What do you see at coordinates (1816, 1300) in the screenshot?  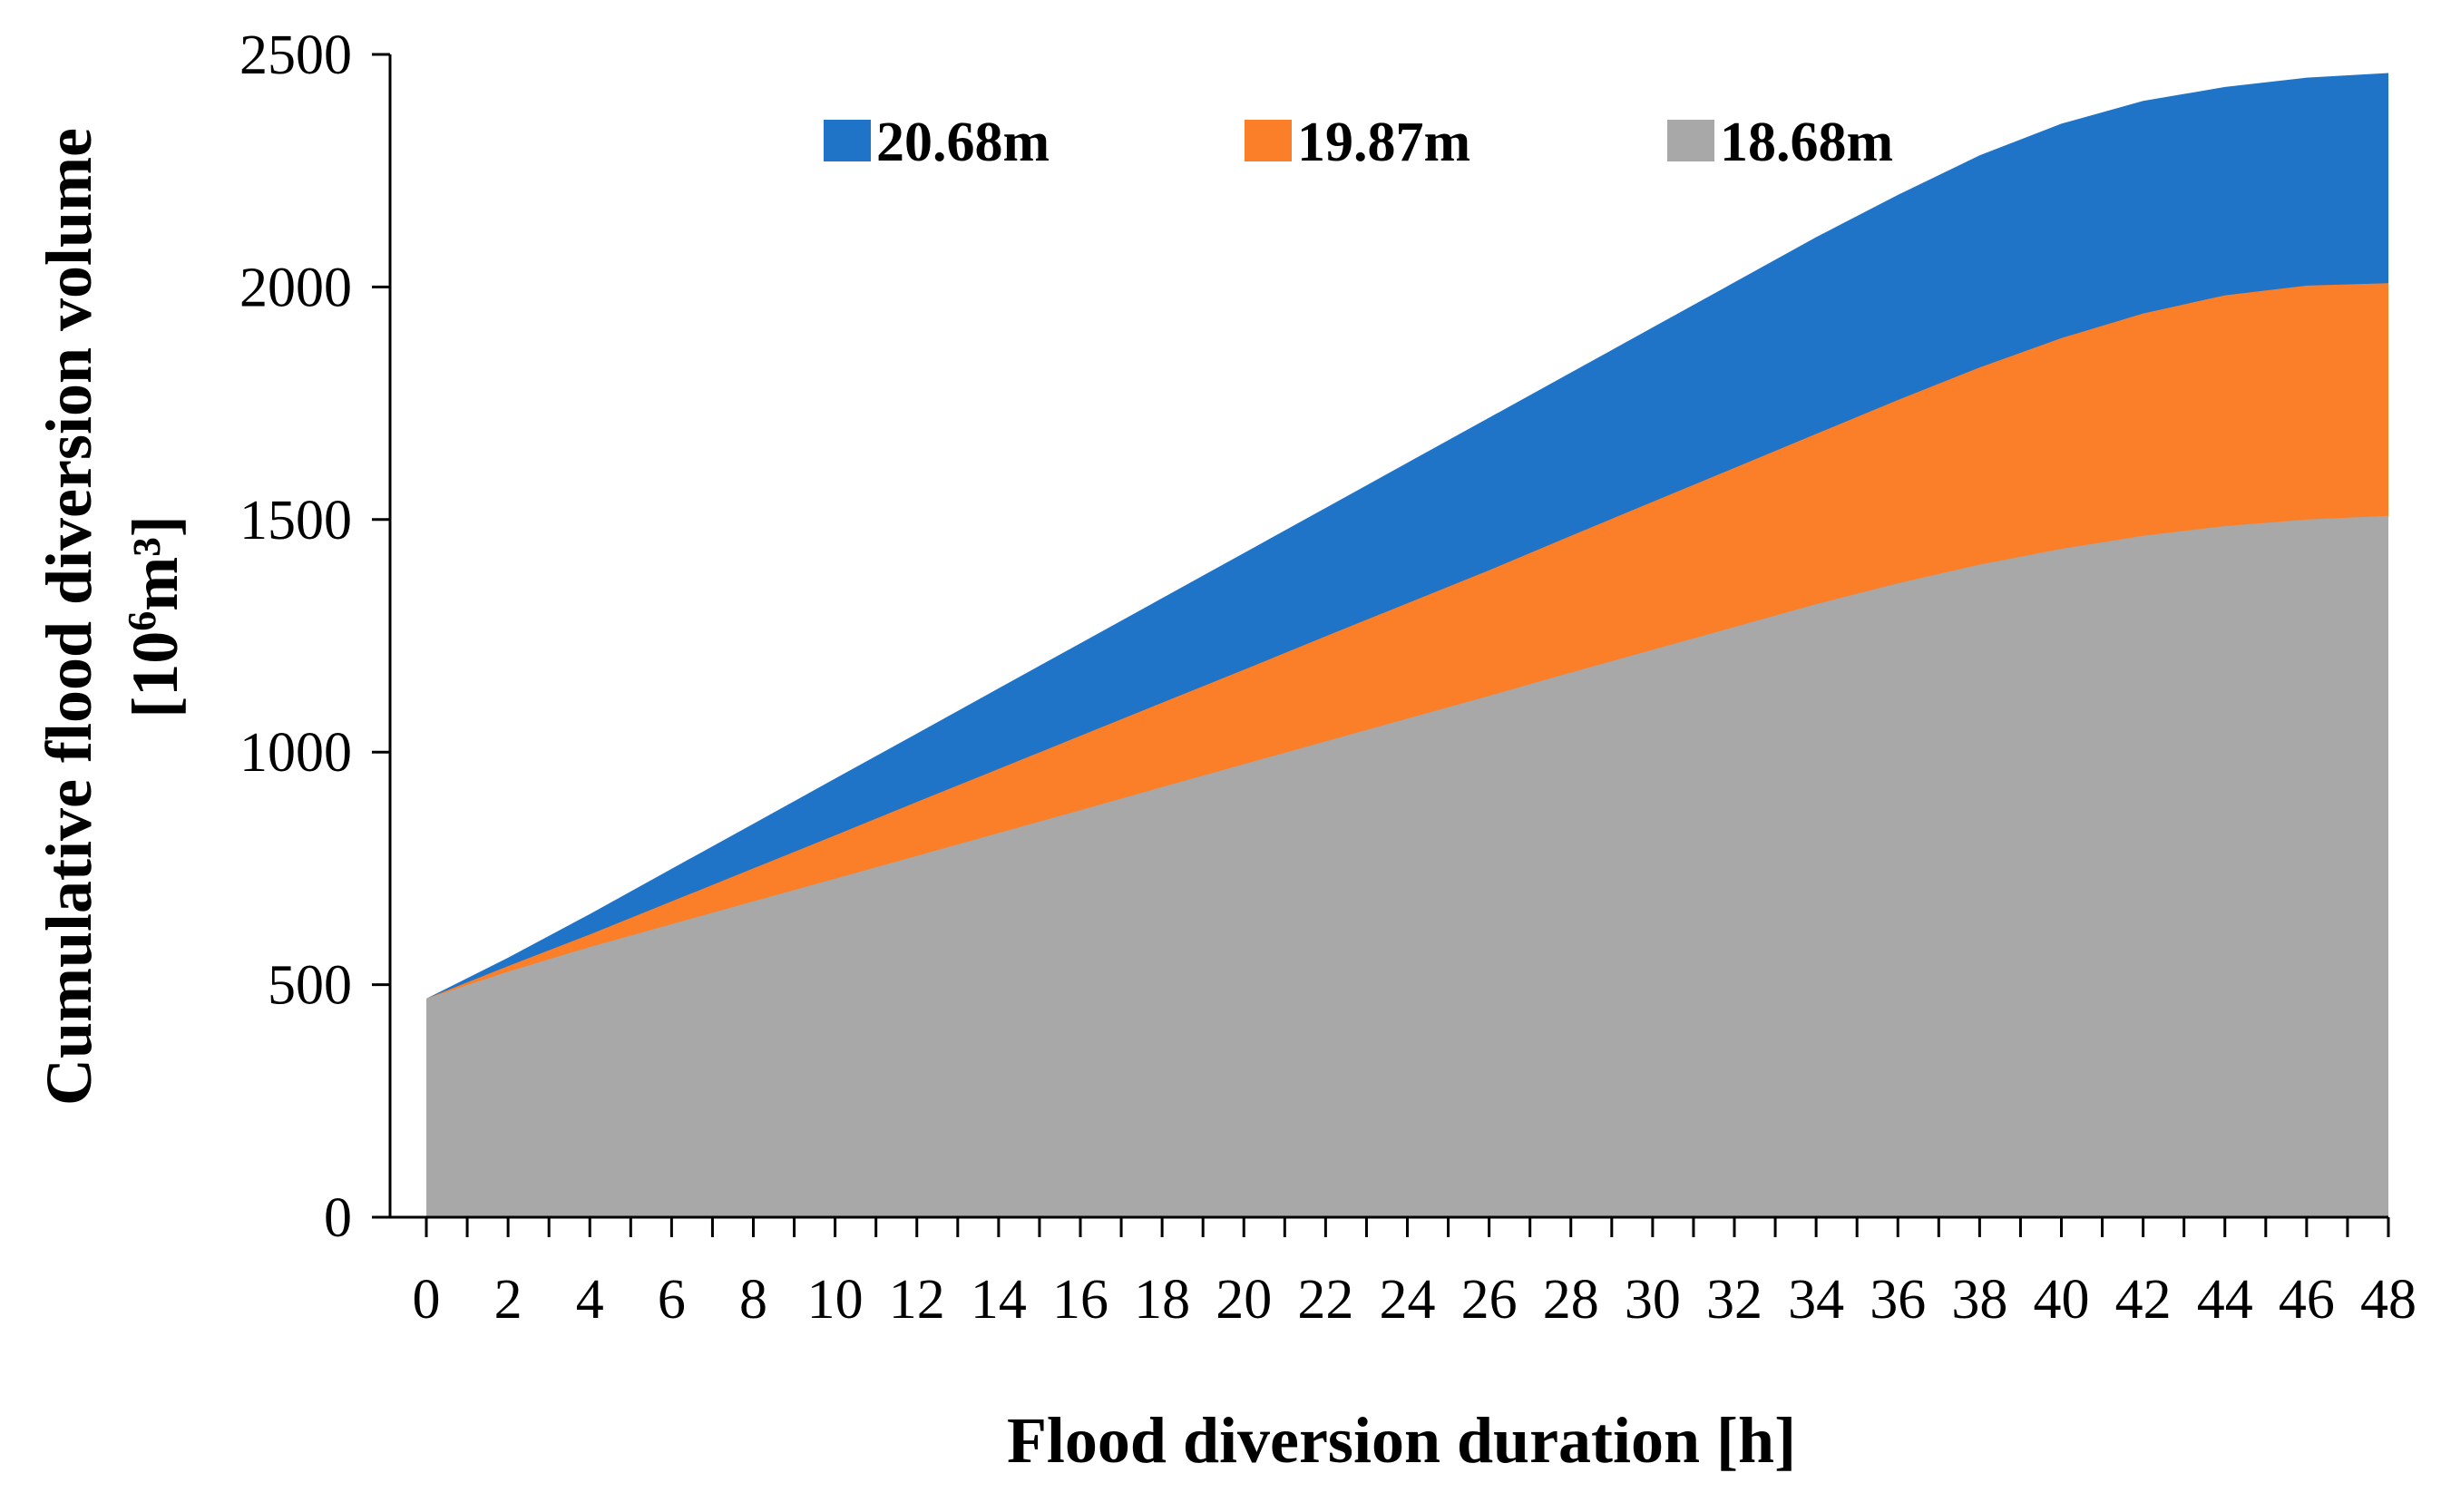 I see `x-tick-label: 34` at bounding box center [1816, 1300].